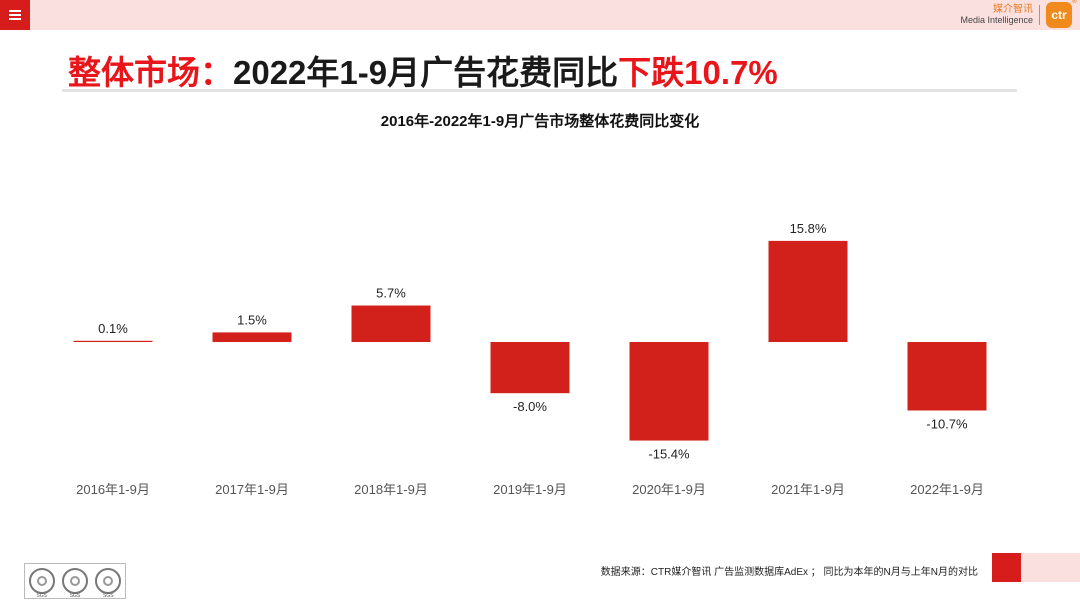 This screenshot has height=608, width=1080. I want to click on data-label-1: 0.1%, so click(113, 328).